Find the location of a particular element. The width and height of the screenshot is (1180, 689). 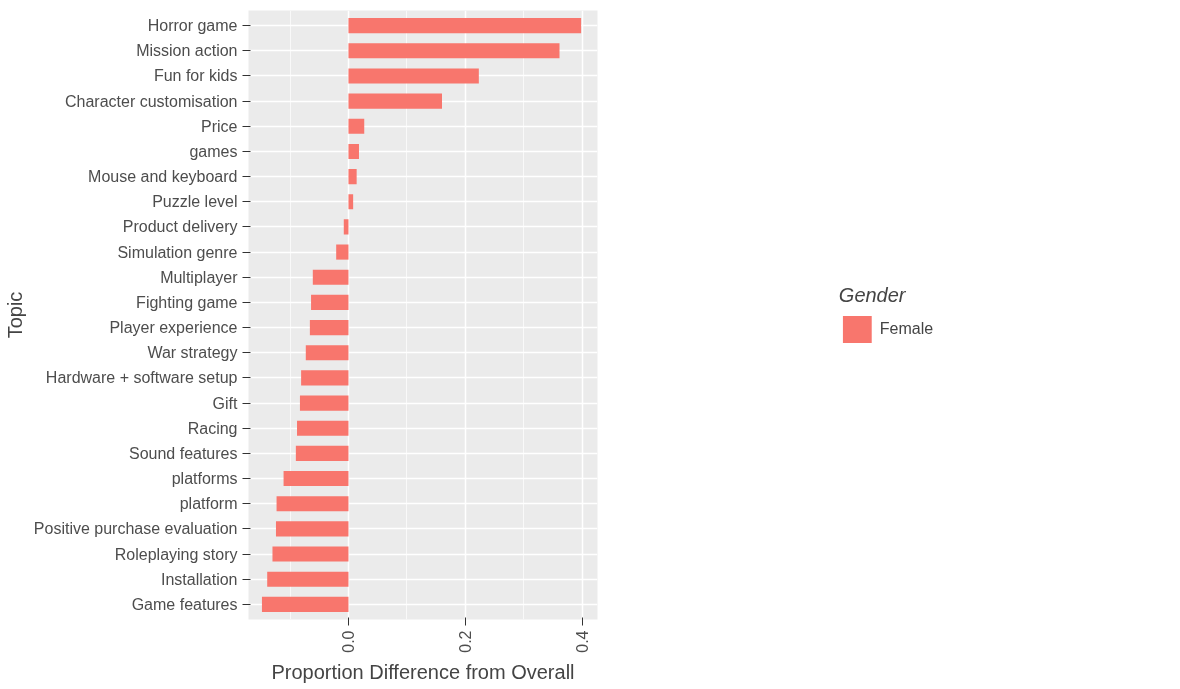

x-tick-label: 0.4 is located at coordinates (583, 641).